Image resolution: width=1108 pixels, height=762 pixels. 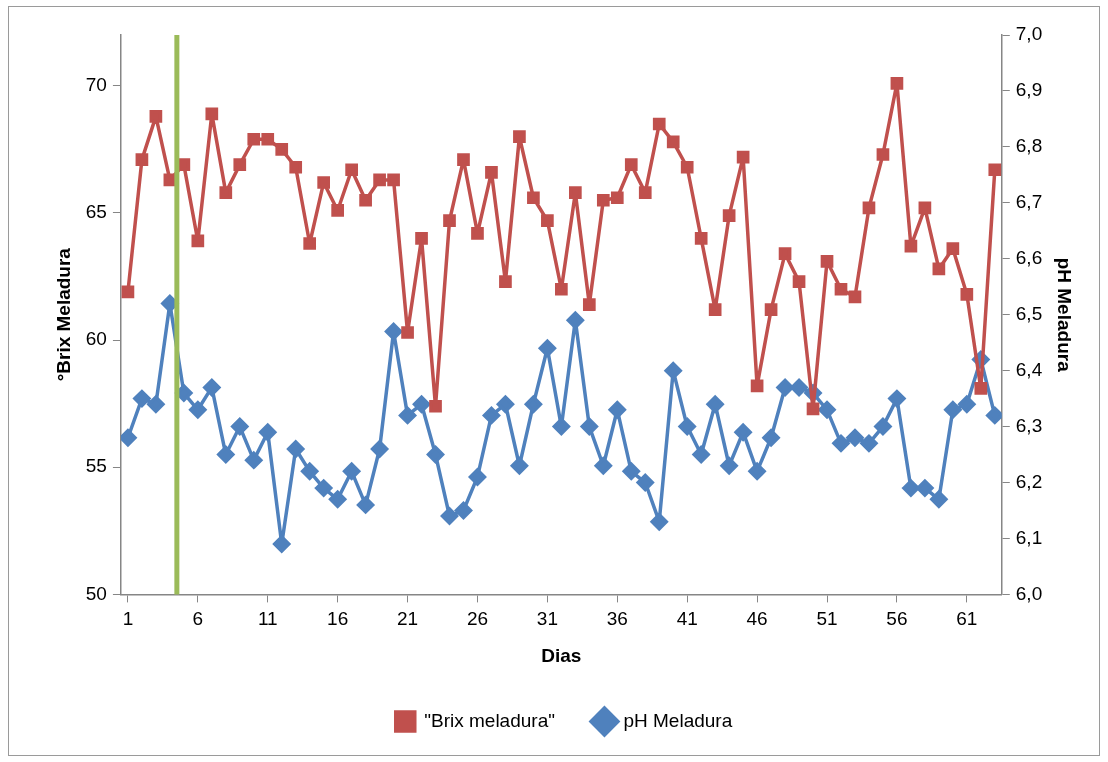 I want to click on x-tick-label: 16, so click(x=338, y=619).